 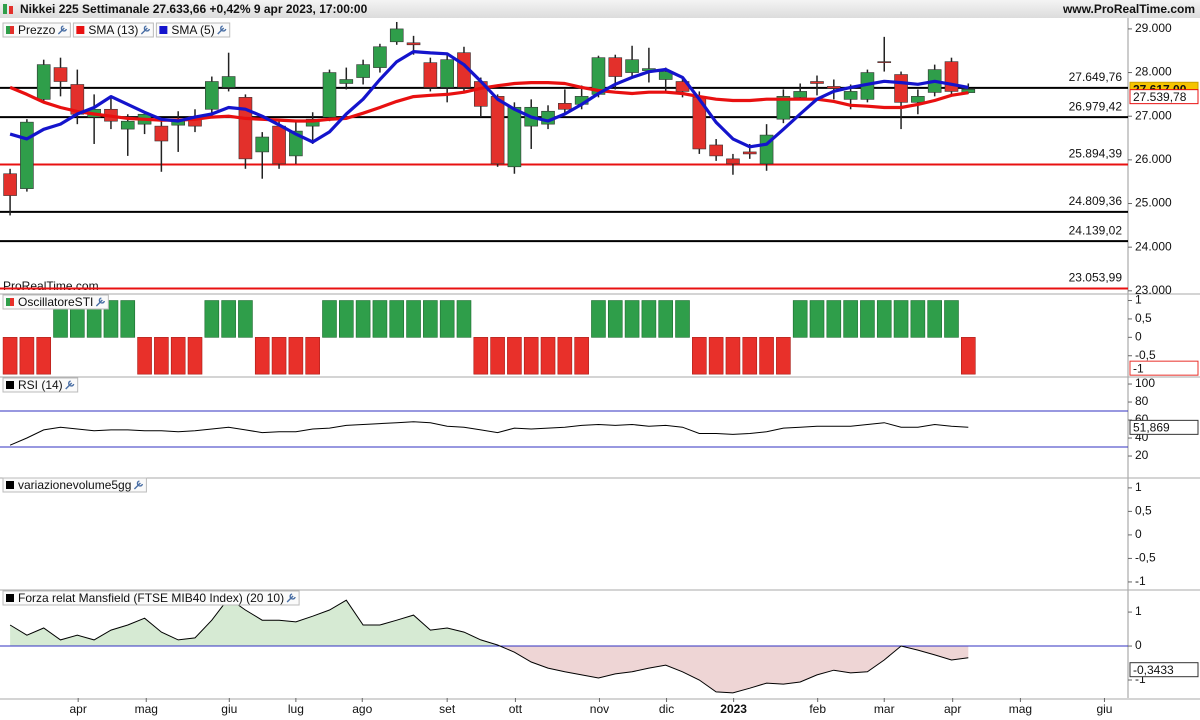 What do you see at coordinates (884, 709) in the screenshot?
I see `x-tick-label: mar` at bounding box center [884, 709].